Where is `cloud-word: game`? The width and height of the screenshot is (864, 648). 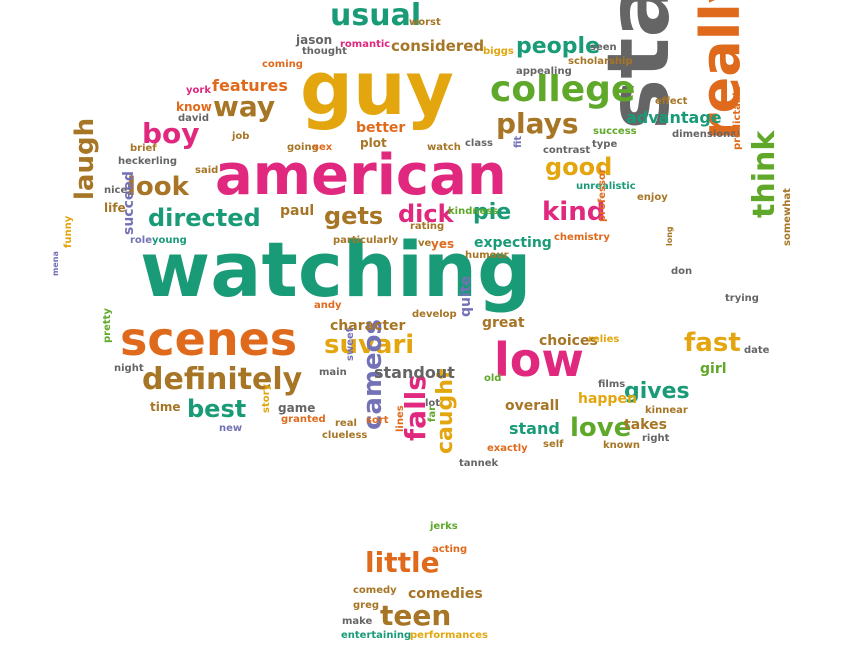 cloud-word: game is located at coordinates (297, 408).